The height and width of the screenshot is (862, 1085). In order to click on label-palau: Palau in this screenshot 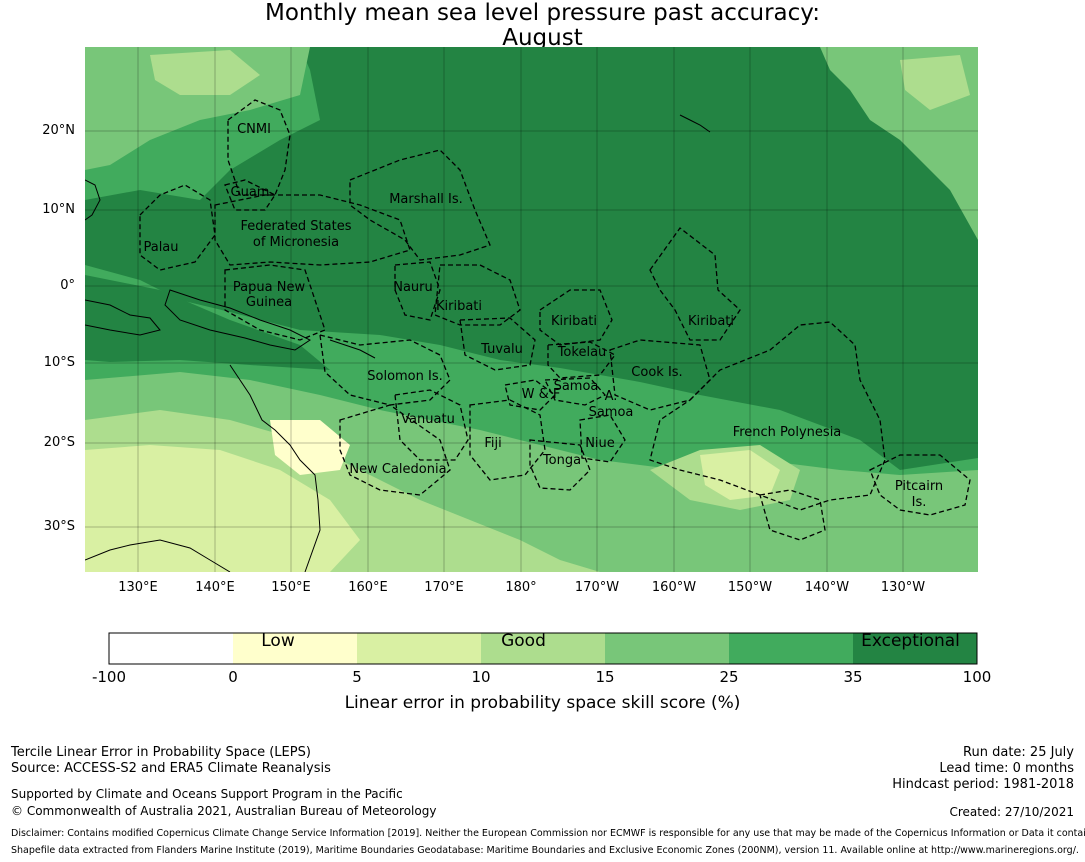, I will do `click(160, 247)`.